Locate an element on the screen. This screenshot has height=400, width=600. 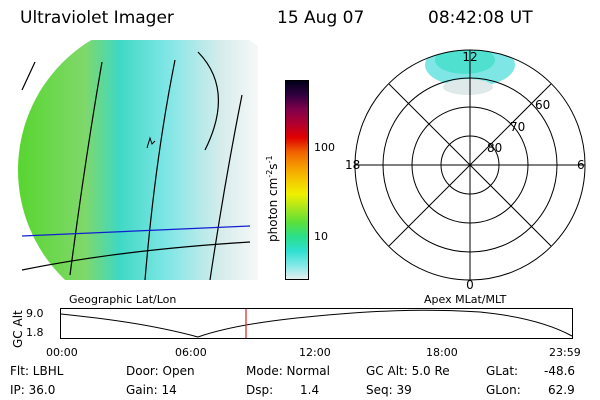
colorbar-label-sup1: -2 is located at coordinates (269, 173).